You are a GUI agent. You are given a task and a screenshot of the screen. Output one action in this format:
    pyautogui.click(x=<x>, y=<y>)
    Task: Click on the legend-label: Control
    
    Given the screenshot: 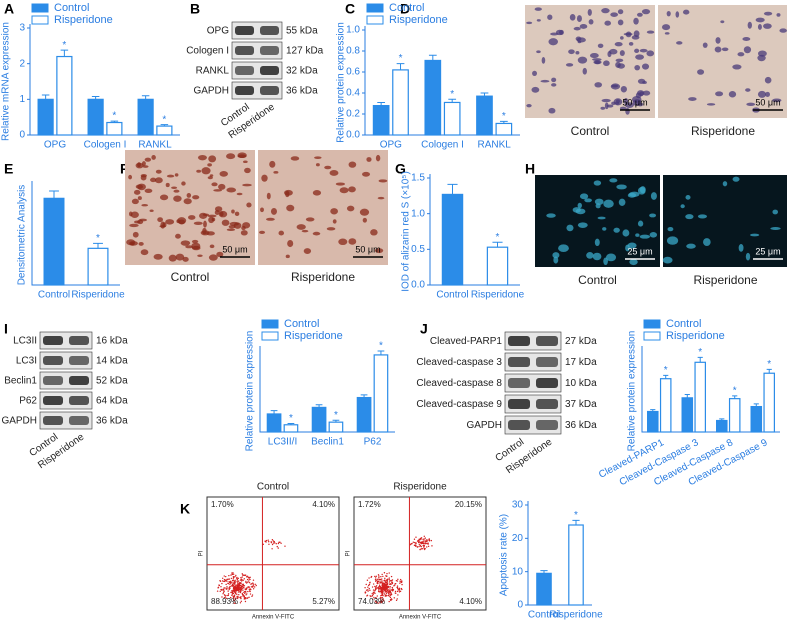 What is the action you would take?
    pyautogui.click(x=301, y=324)
    